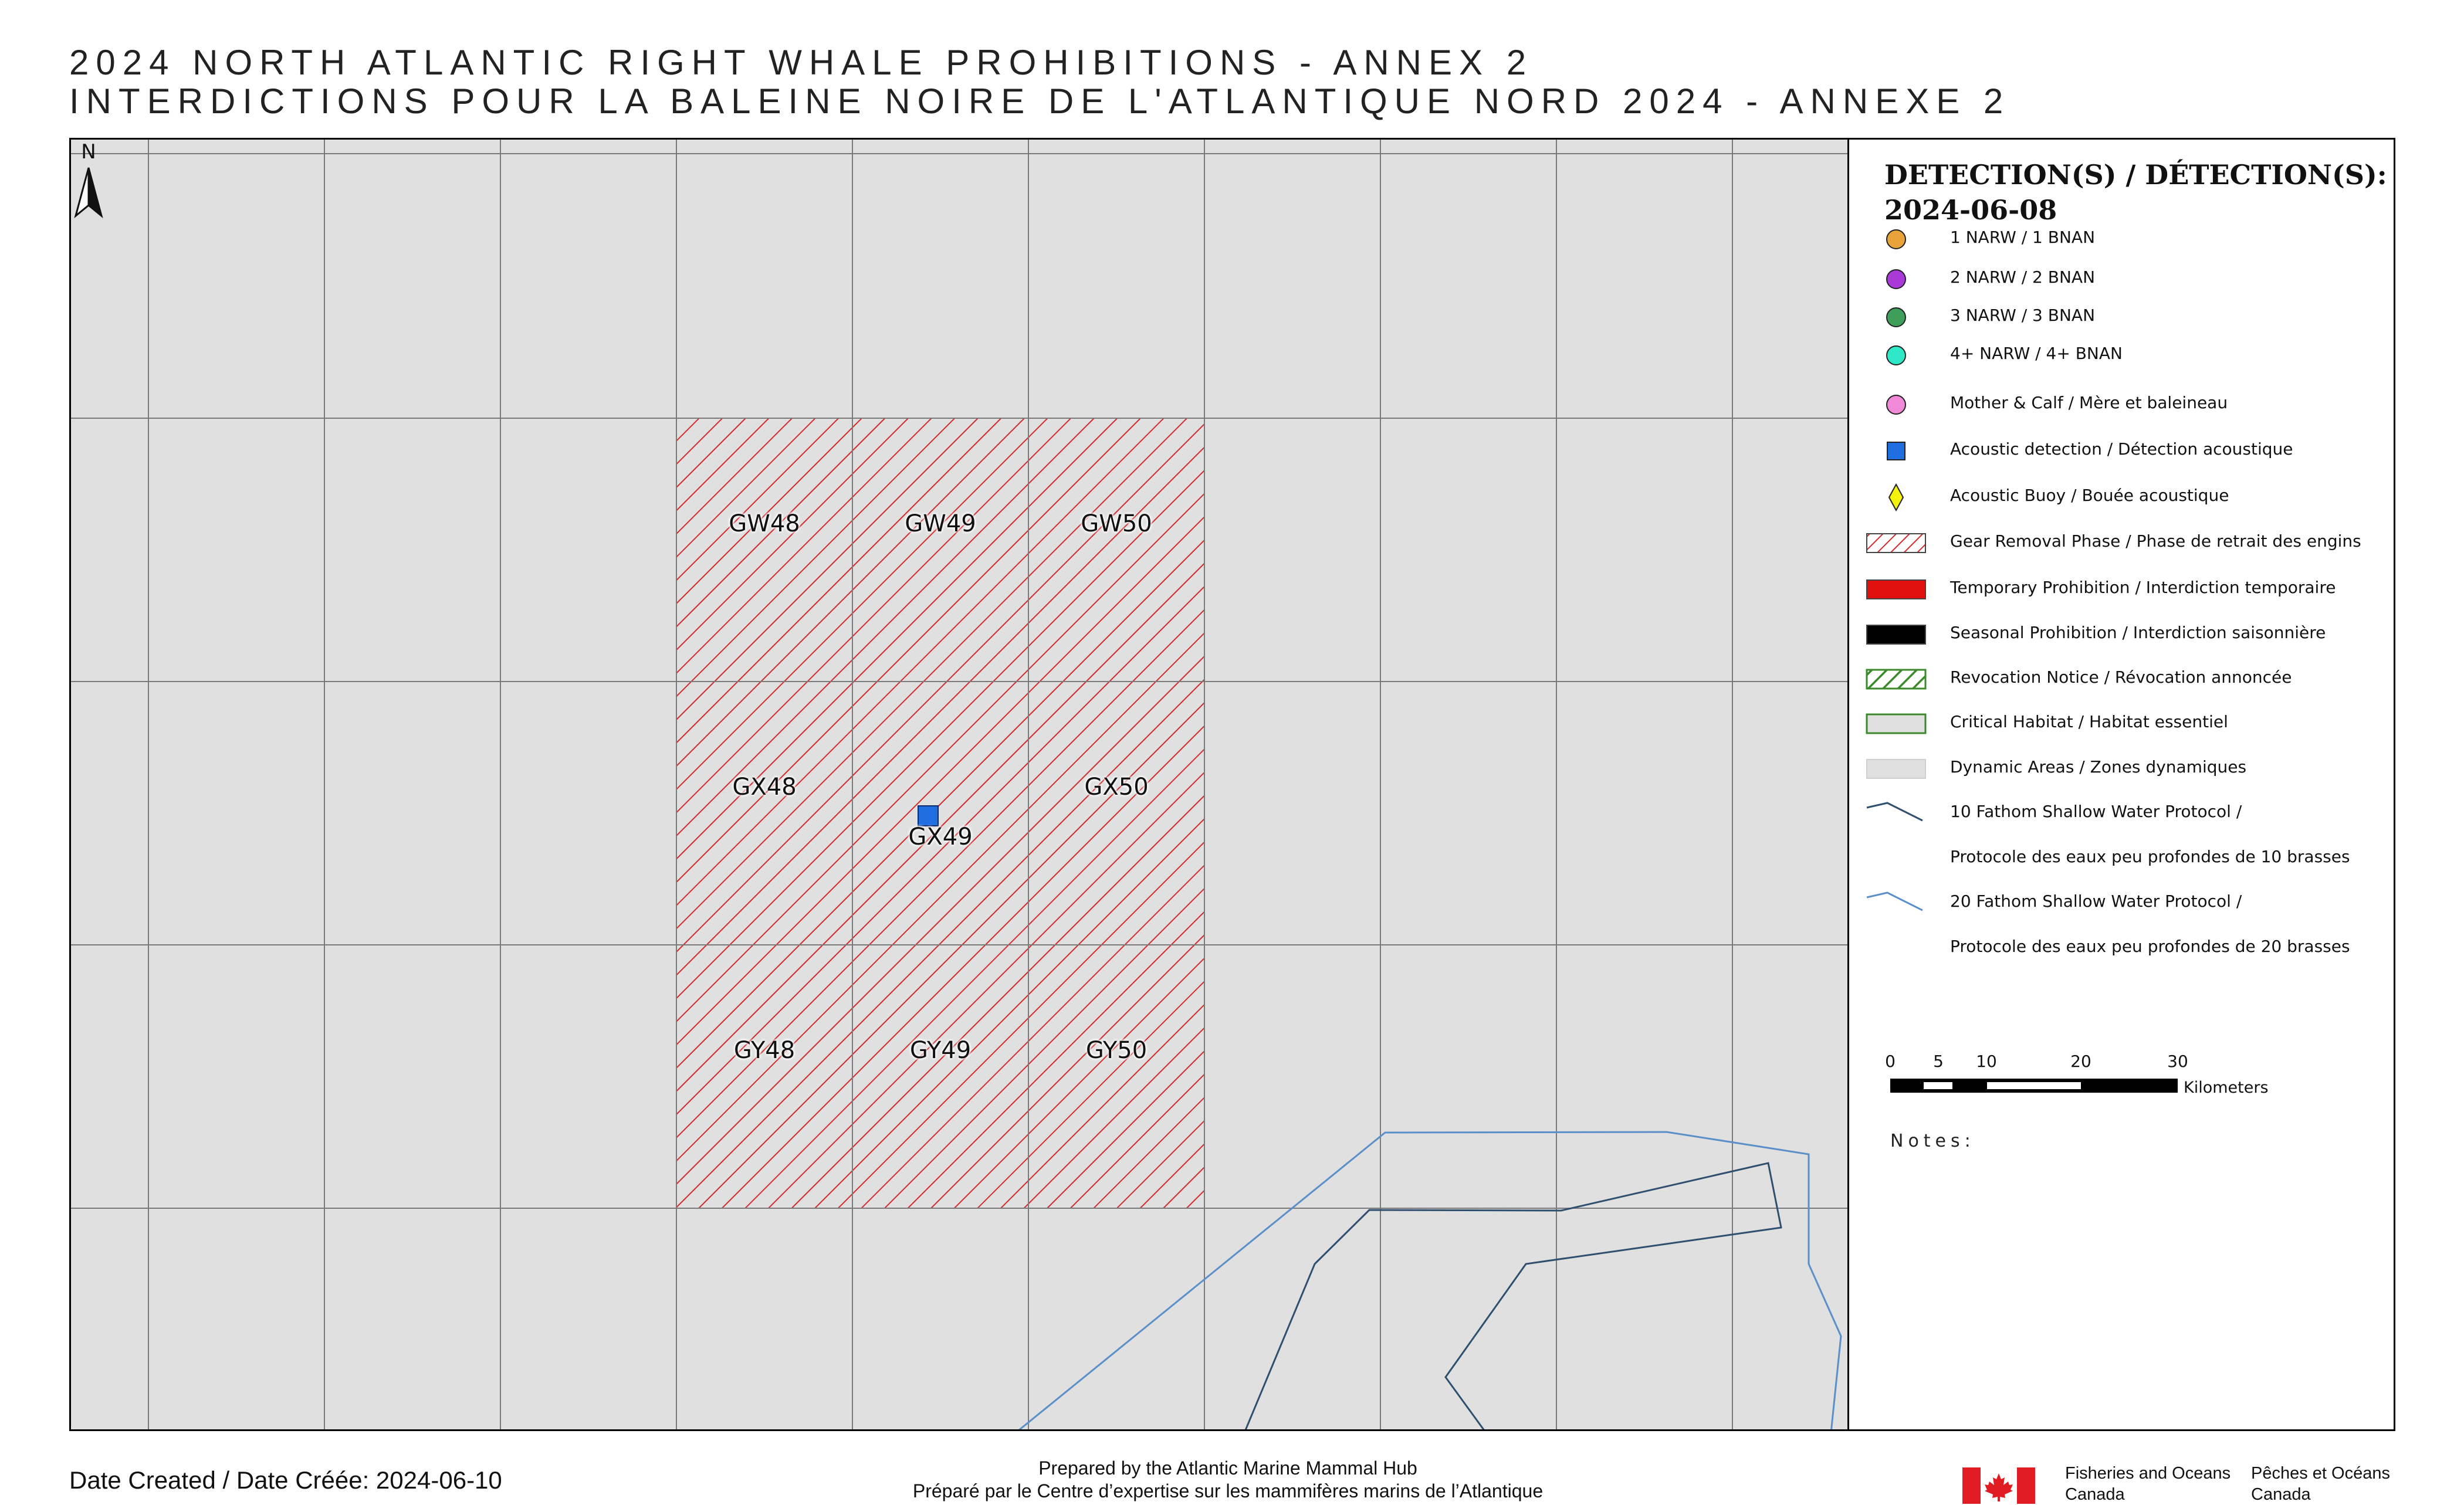  What do you see at coordinates (1116, 523) in the screenshot?
I see `grid-cell-label: GW50` at bounding box center [1116, 523].